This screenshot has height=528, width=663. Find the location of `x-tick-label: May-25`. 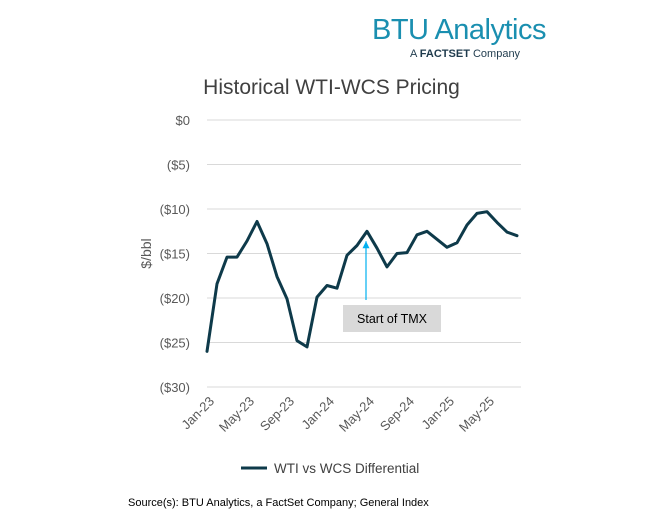

x-tick-label: May-25 is located at coordinates (476, 414).